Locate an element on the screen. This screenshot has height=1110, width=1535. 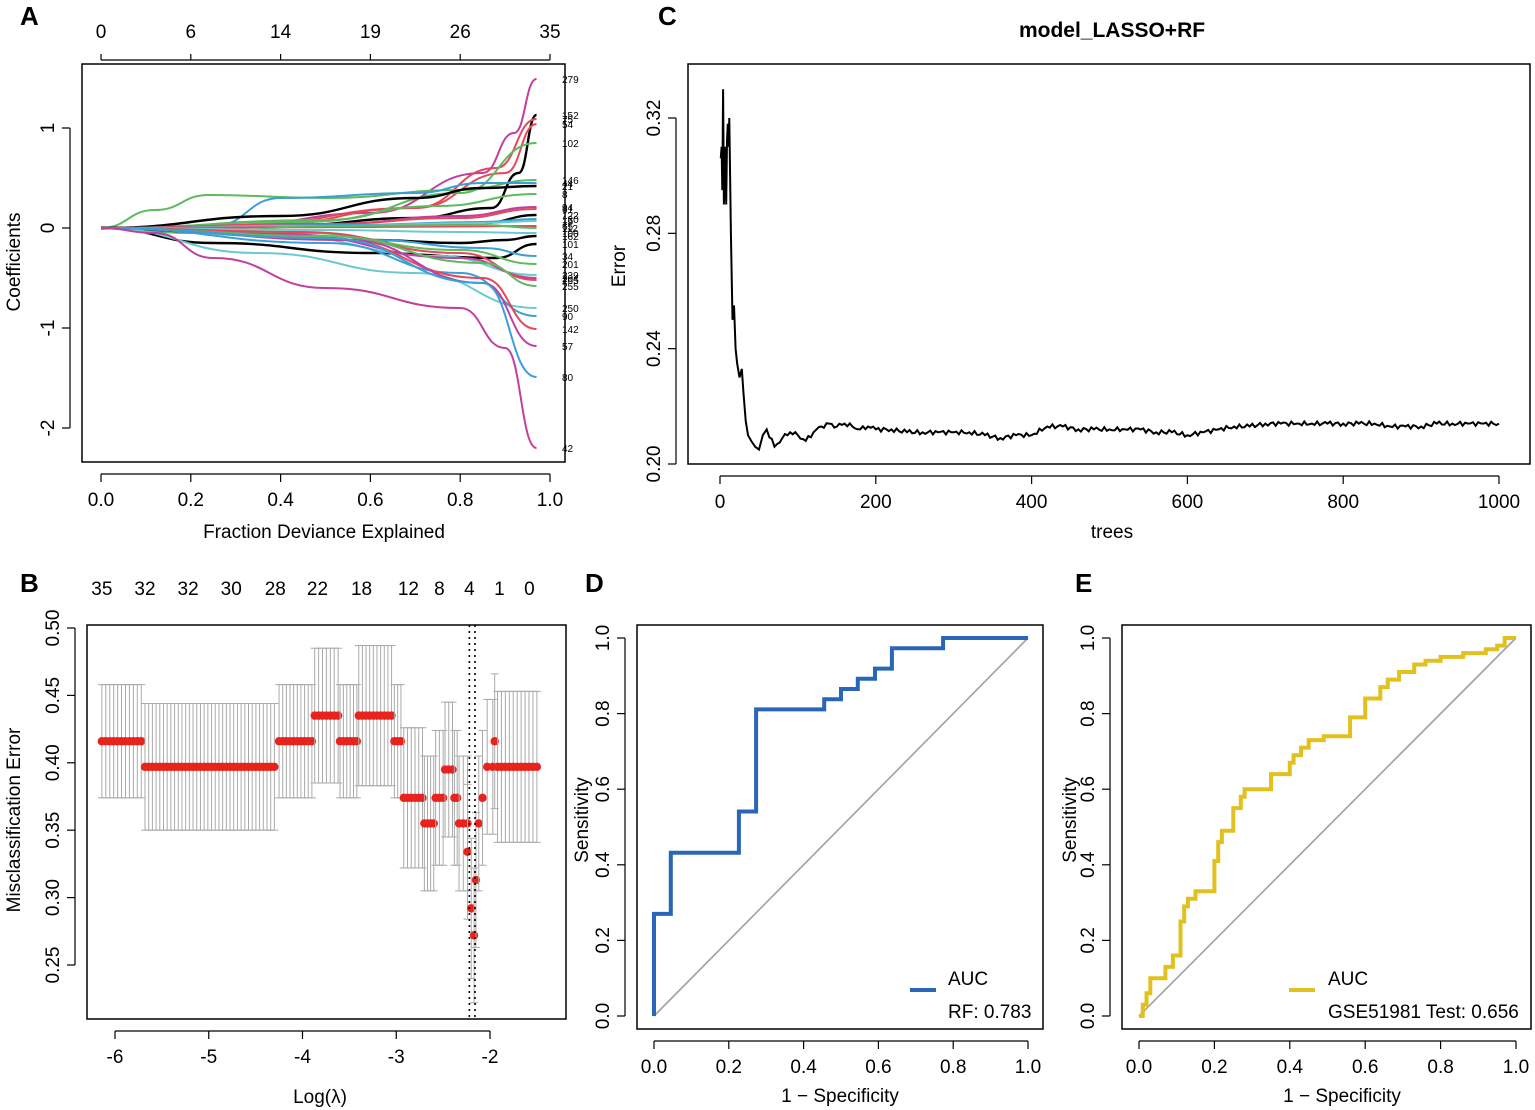
top-tick-label: 8 is located at coordinates (439, 589).